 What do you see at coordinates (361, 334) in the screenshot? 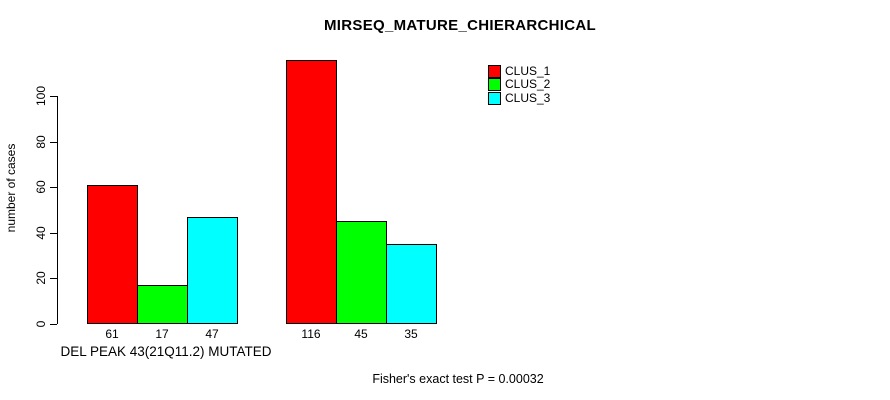
I see `bar-value-label-group2-clus_2: 45` at bounding box center [361, 334].